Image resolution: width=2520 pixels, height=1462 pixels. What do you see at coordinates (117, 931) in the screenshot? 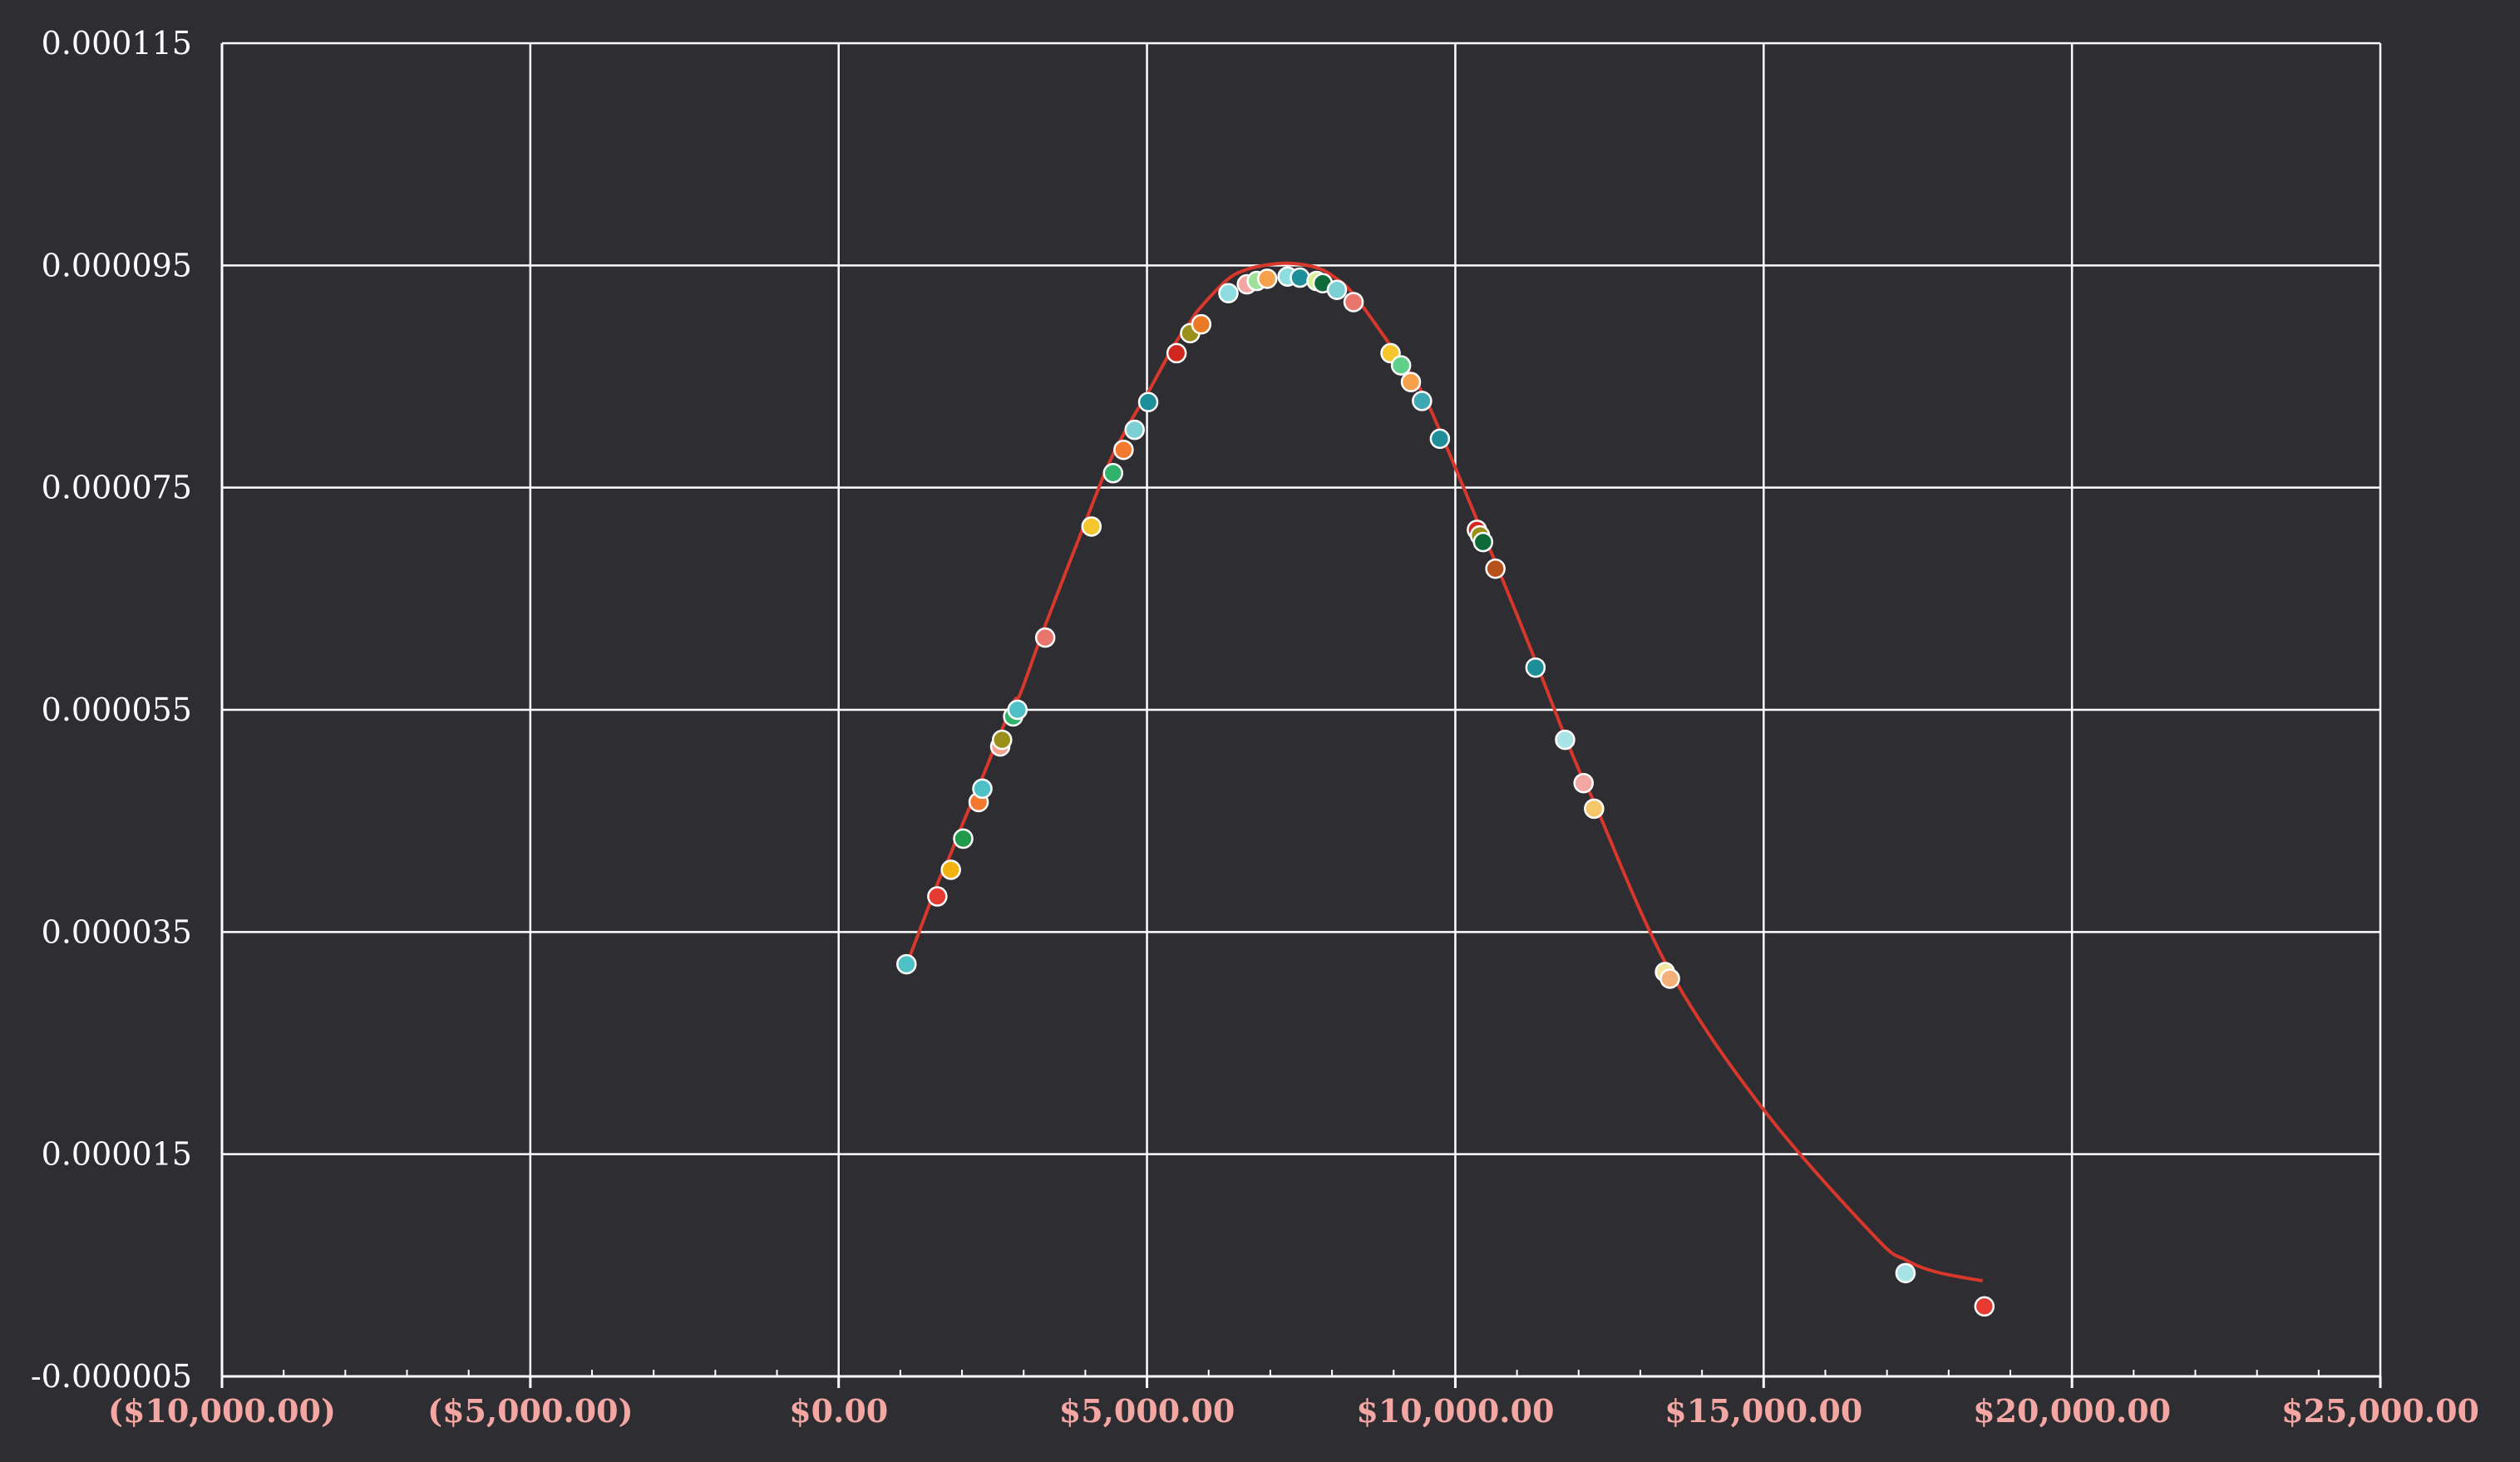
I see `y-tick-label: 0.000035` at bounding box center [117, 931].